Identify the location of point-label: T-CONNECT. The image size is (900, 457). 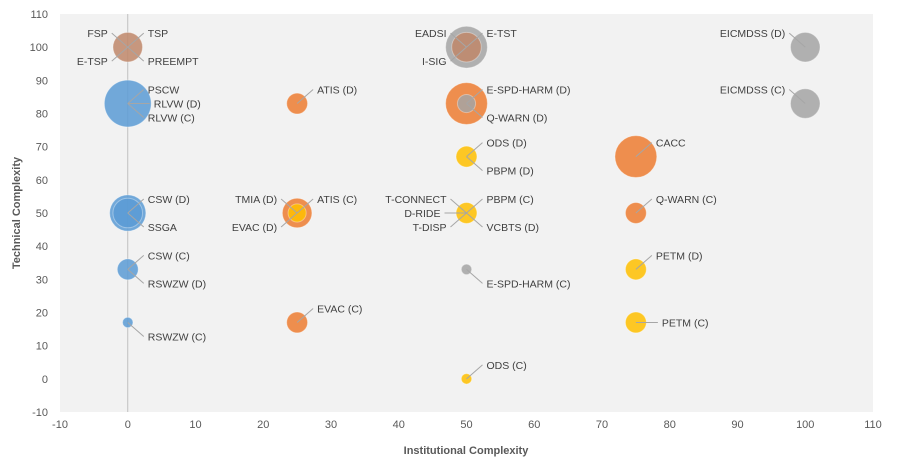
(416, 200).